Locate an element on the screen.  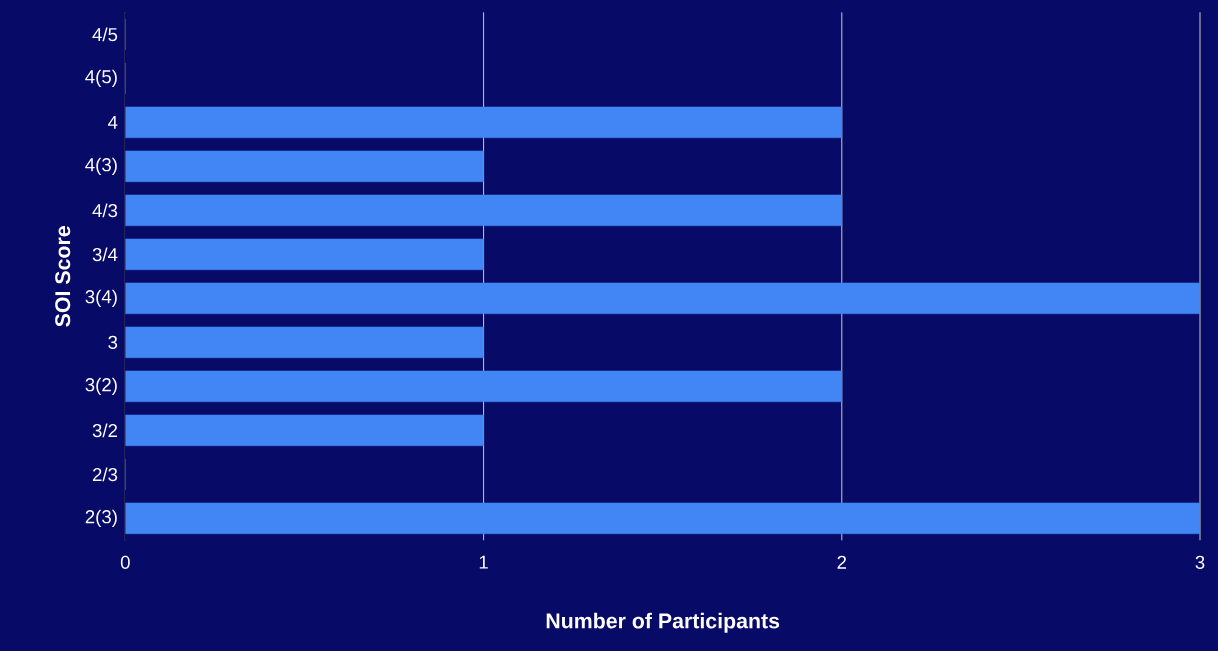
y-tick-label: 3(4) is located at coordinates (101, 298).